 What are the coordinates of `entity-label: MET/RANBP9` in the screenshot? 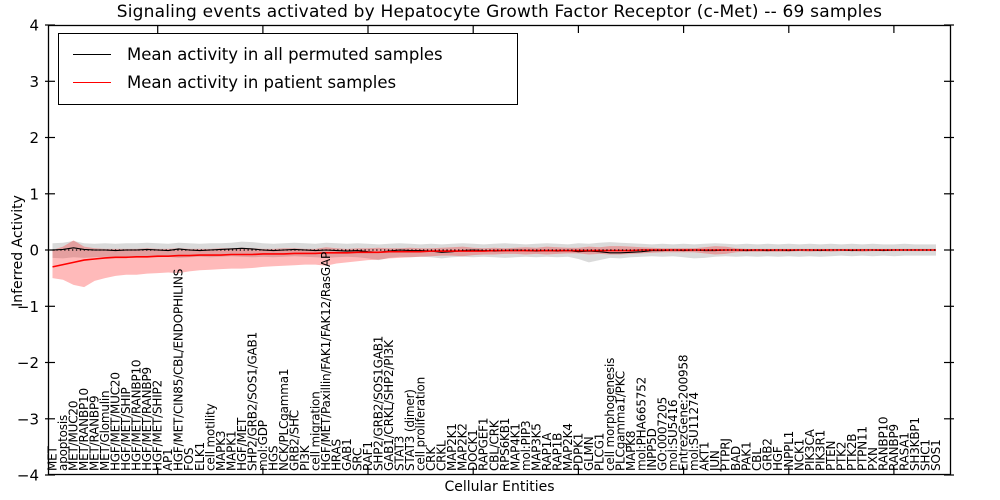 It's located at (95, 433).